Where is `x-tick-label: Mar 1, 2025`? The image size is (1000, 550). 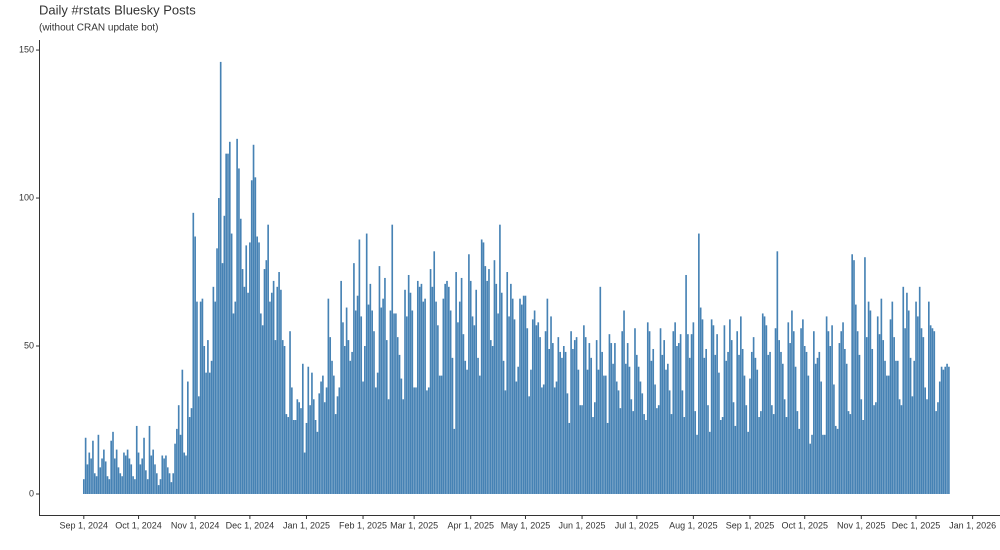
x-tick-label: Mar 1, 2025 is located at coordinates (414, 525).